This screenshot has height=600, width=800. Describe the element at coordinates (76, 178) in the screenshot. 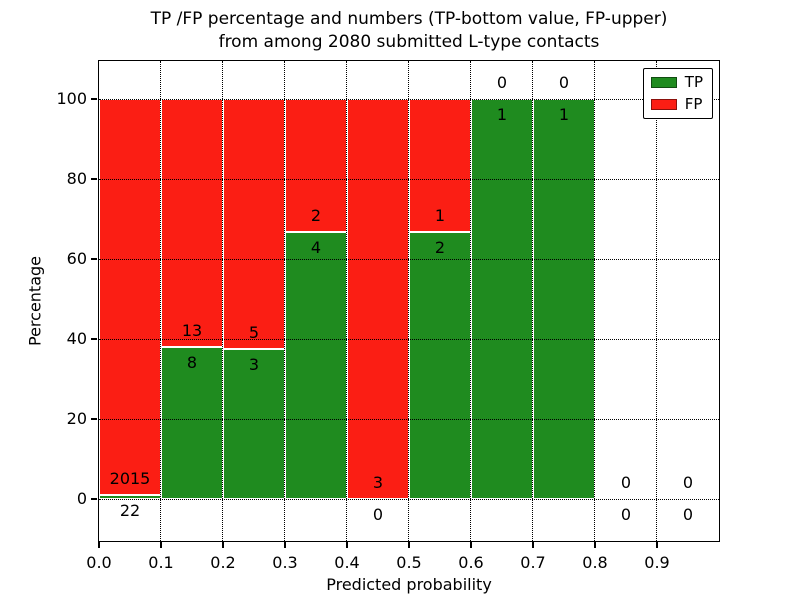

I see `y-tick-label: 80` at that location.